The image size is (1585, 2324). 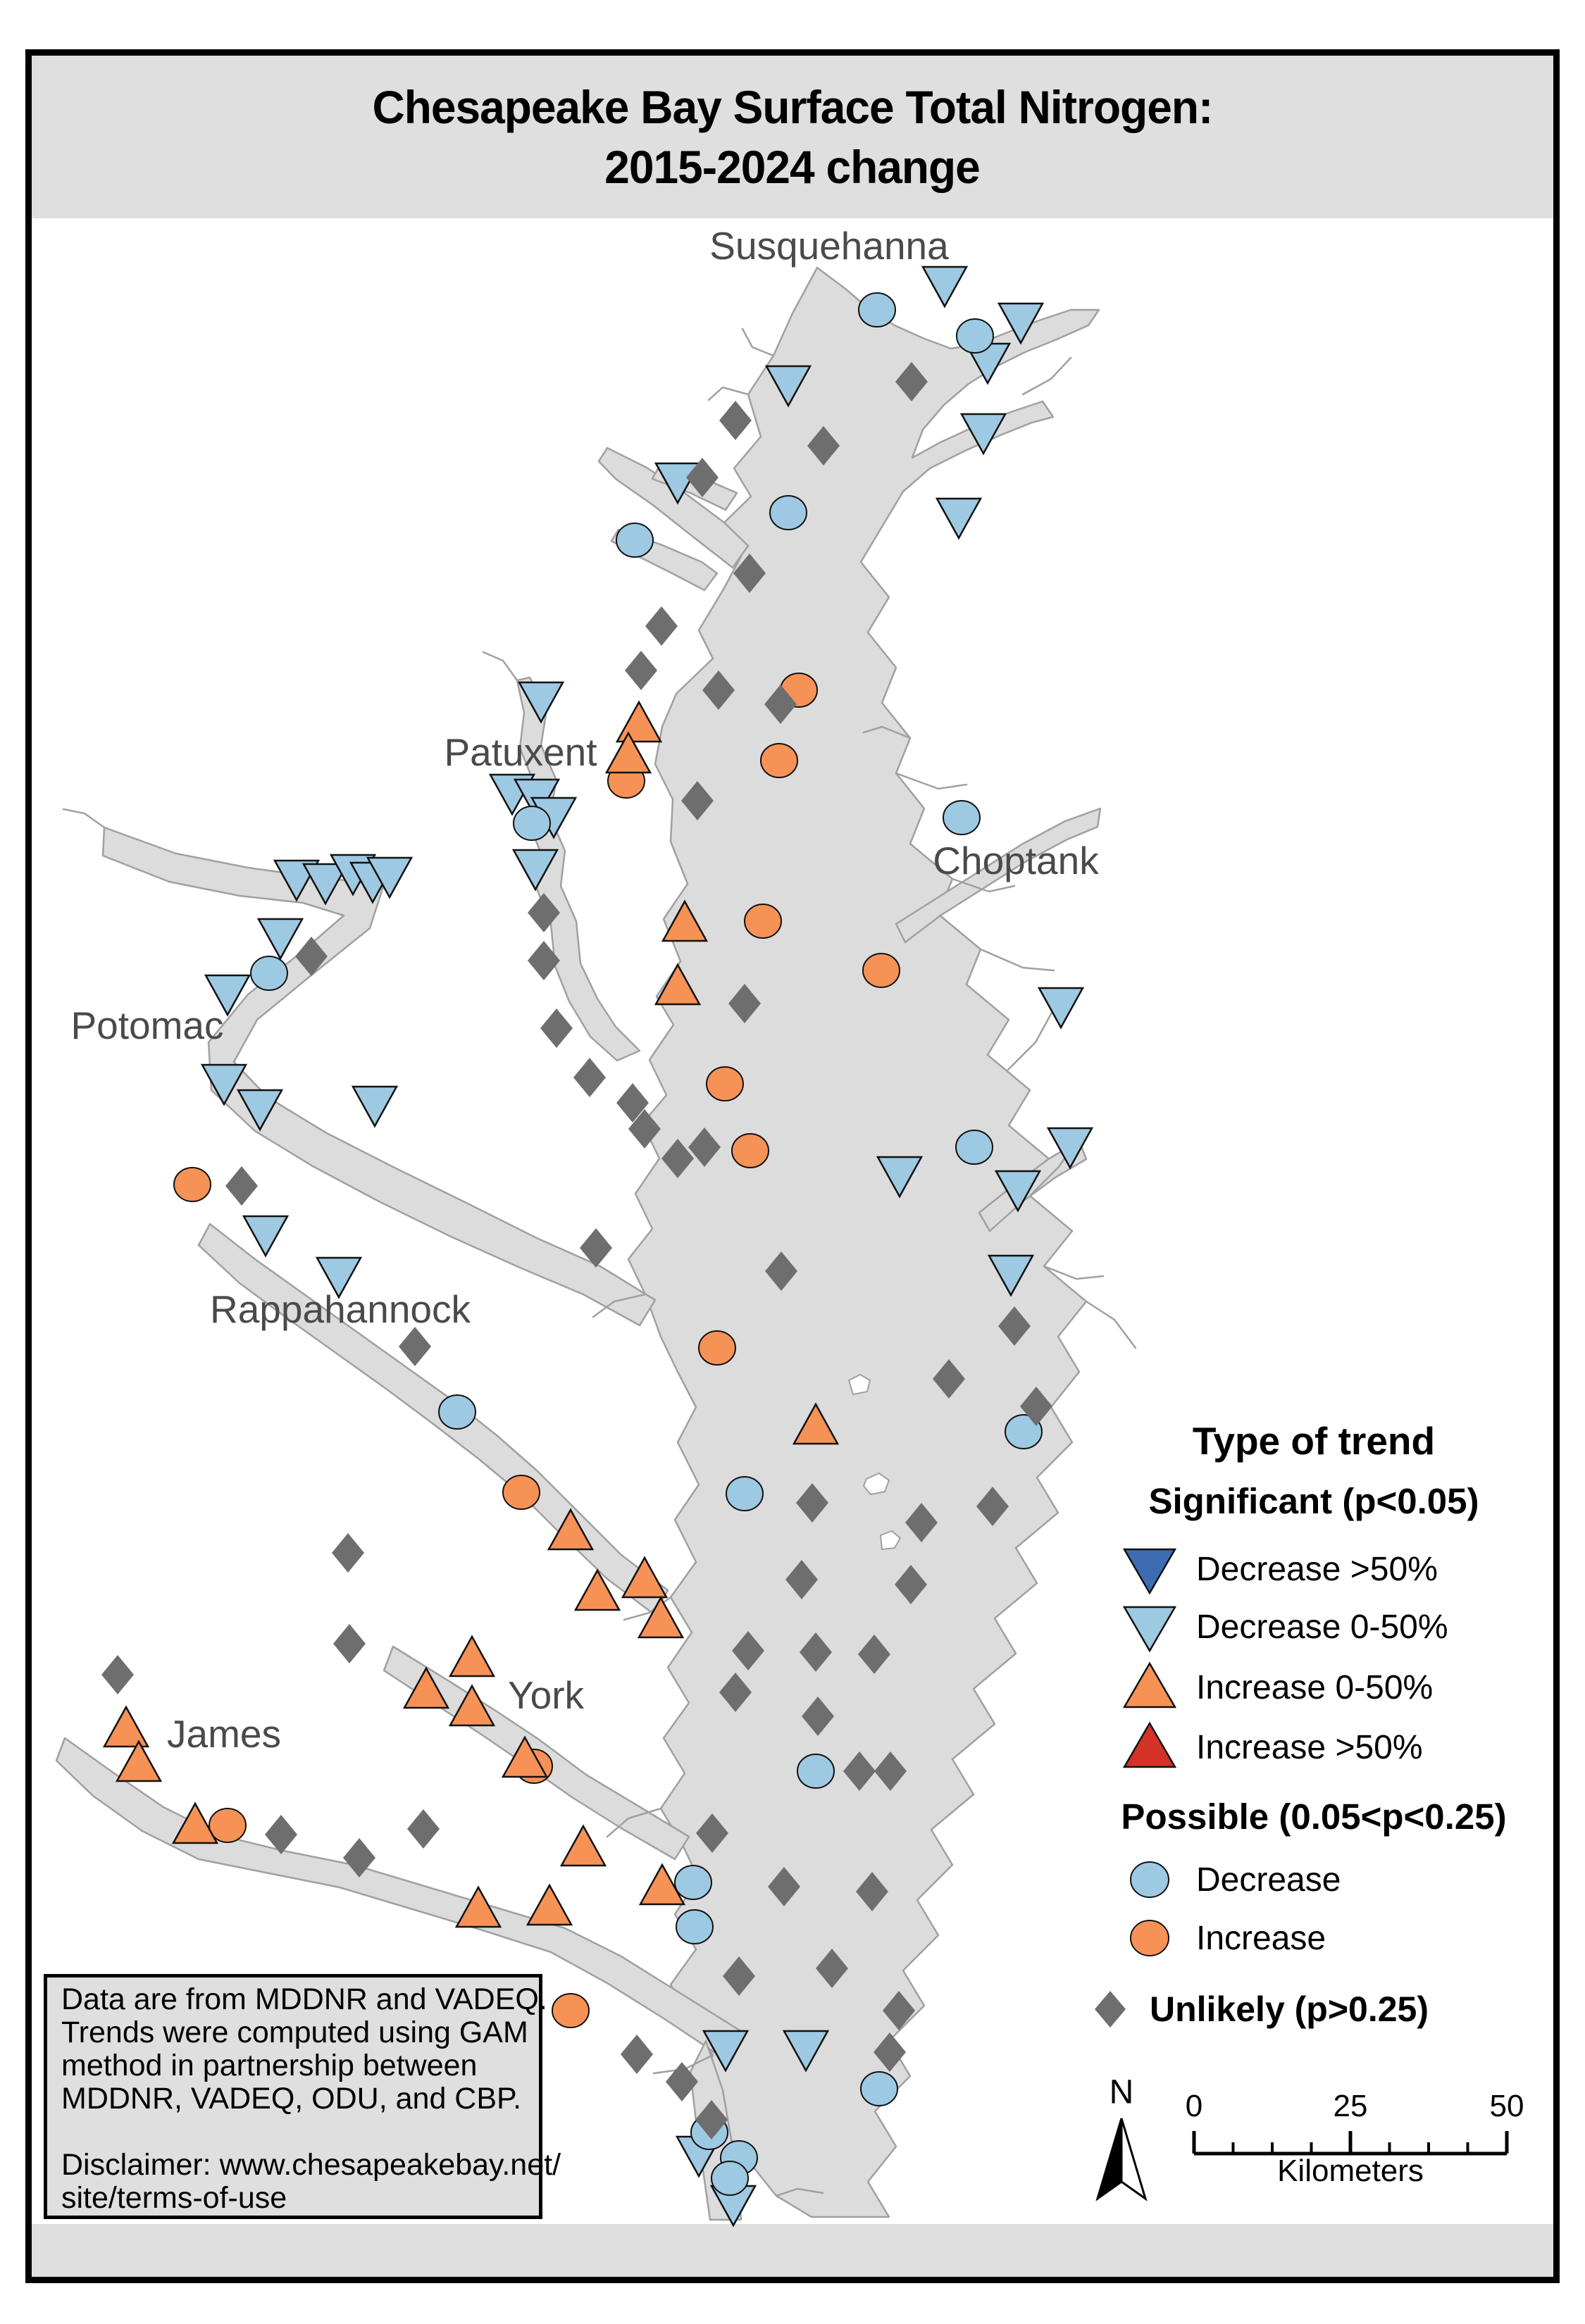 What do you see at coordinates (340, 1309) in the screenshot?
I see `river-label-rappahannock: Rappahannock` at bounding box center [340, 1309].